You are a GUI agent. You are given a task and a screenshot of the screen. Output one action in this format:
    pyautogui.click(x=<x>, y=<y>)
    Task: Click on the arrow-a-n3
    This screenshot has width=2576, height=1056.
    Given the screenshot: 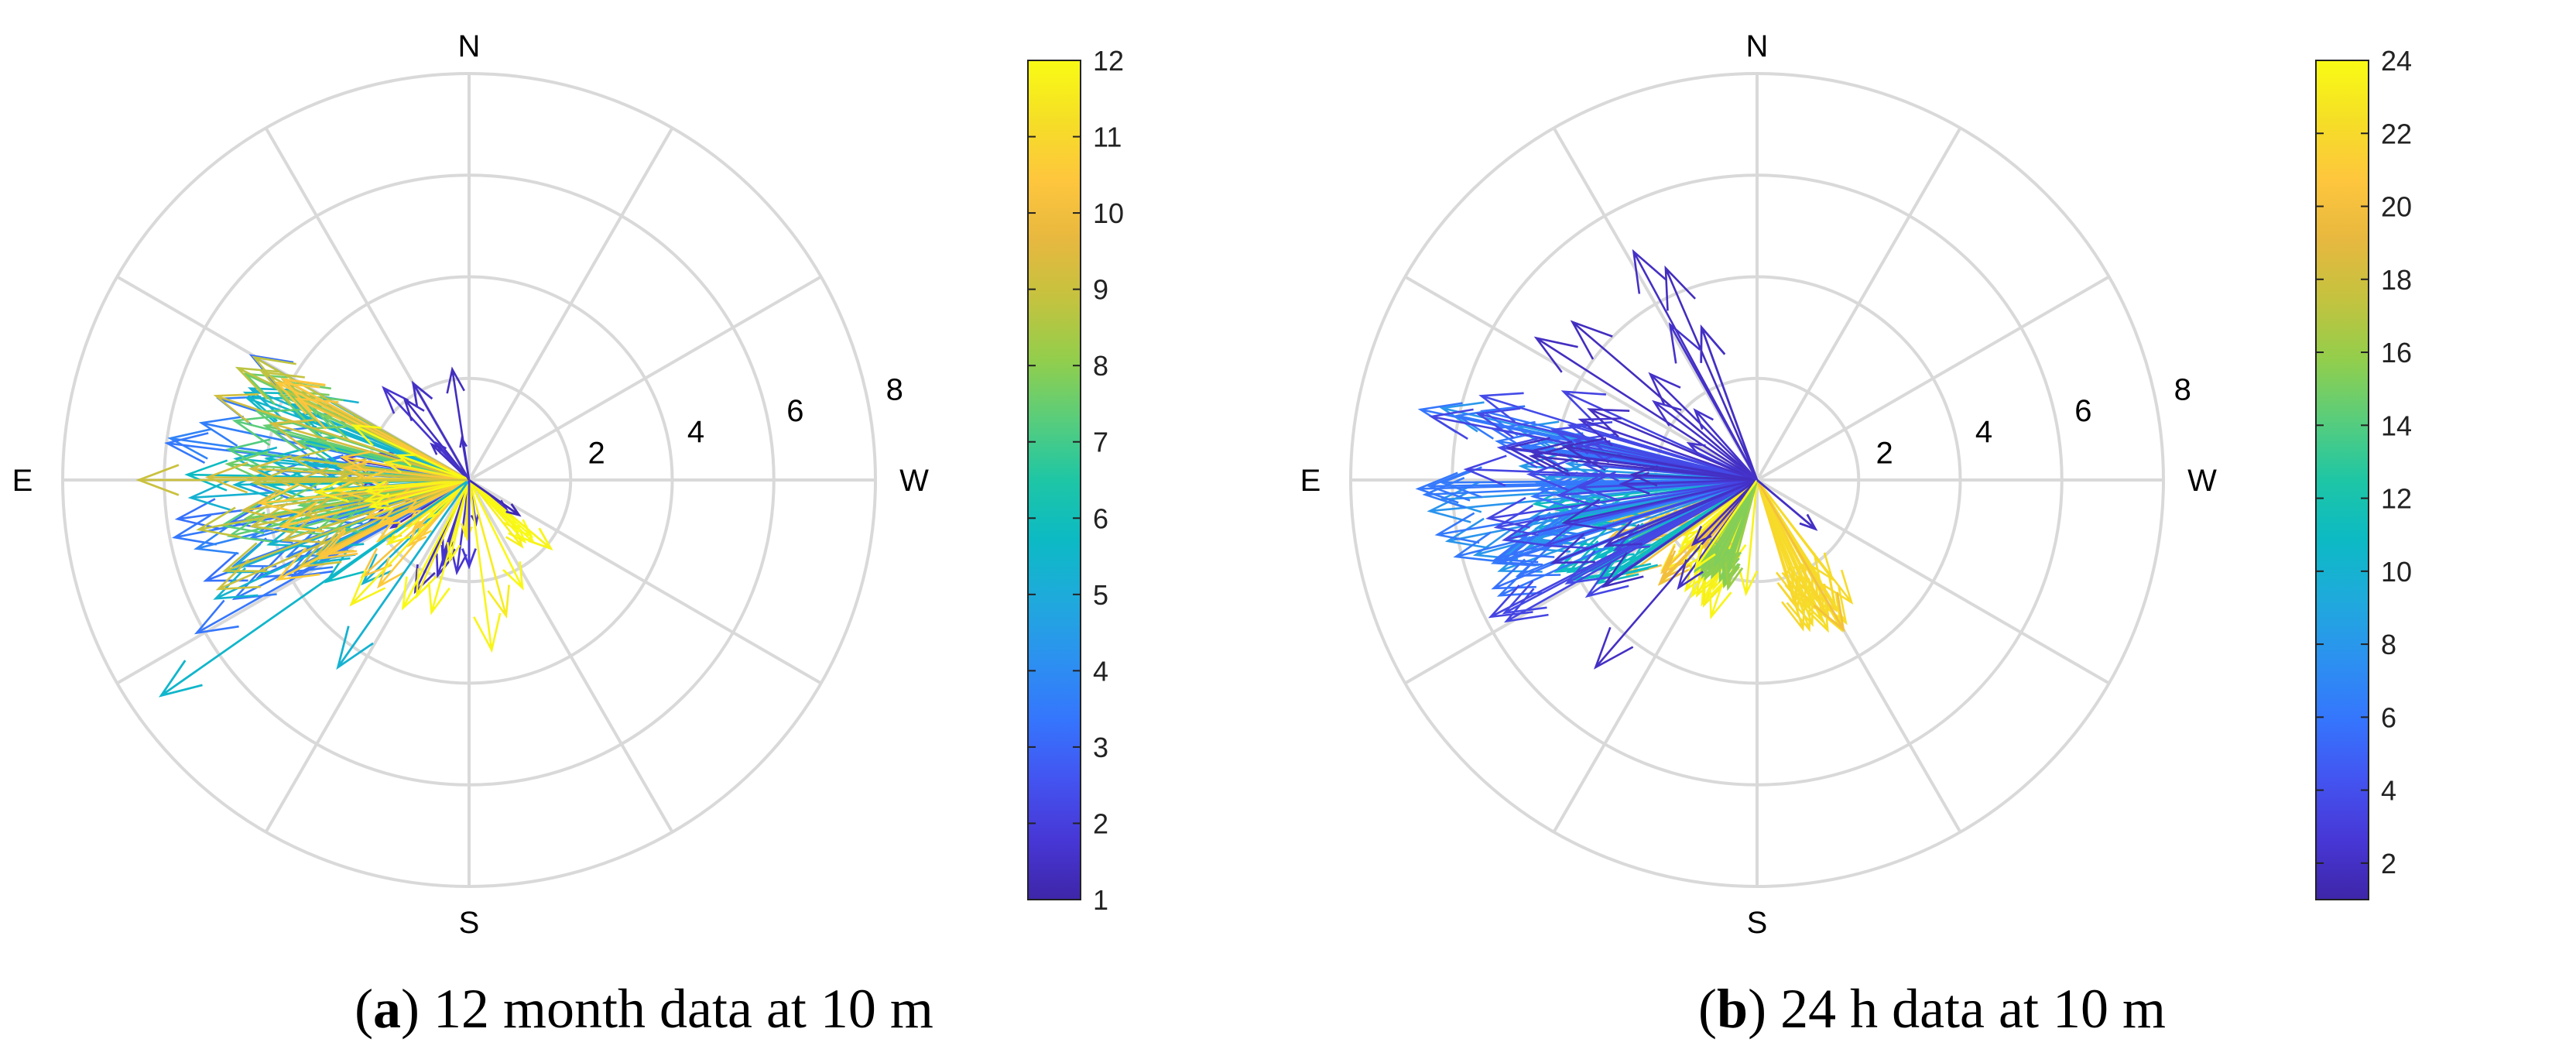 What is the action you would take?
    pyautogui.click(x=441, y=430)
    